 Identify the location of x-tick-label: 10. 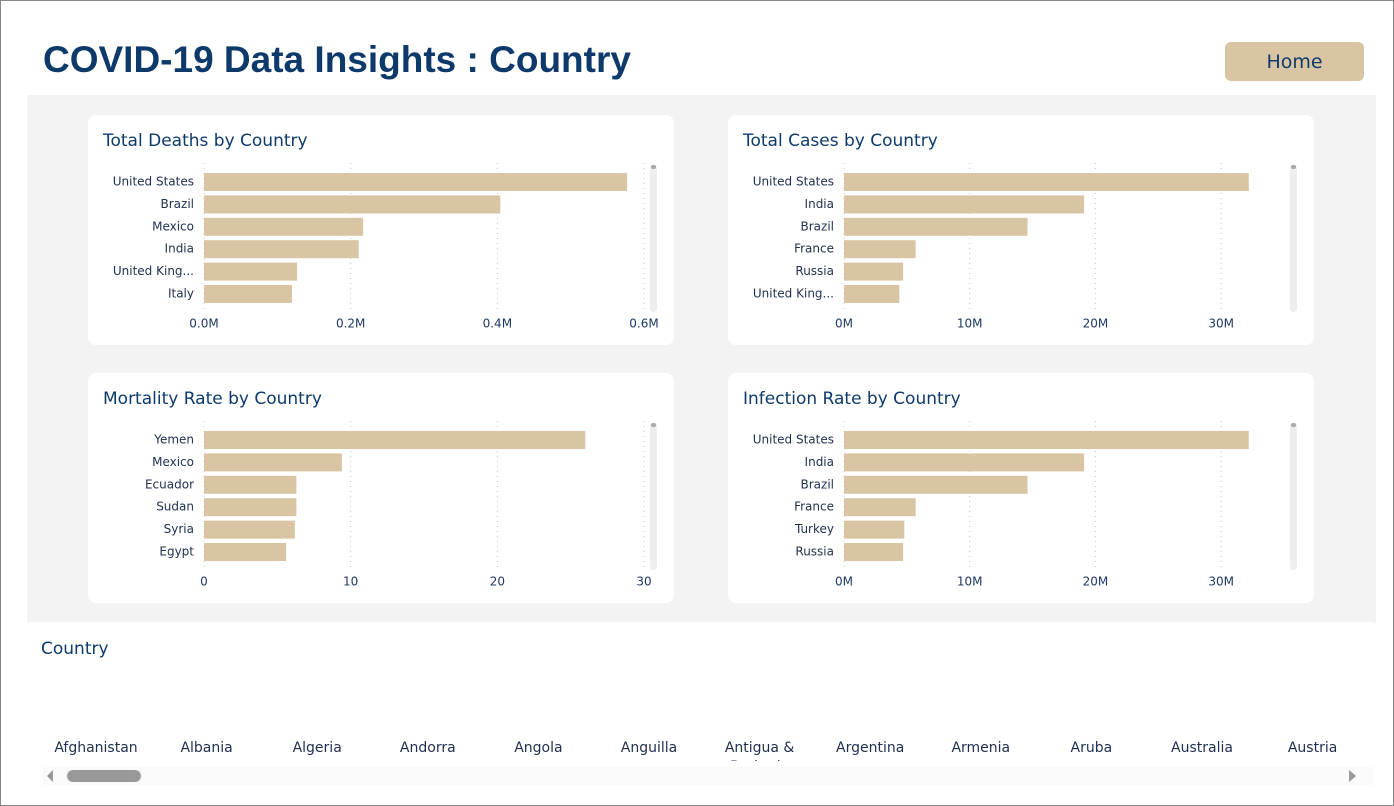
(350, 582).